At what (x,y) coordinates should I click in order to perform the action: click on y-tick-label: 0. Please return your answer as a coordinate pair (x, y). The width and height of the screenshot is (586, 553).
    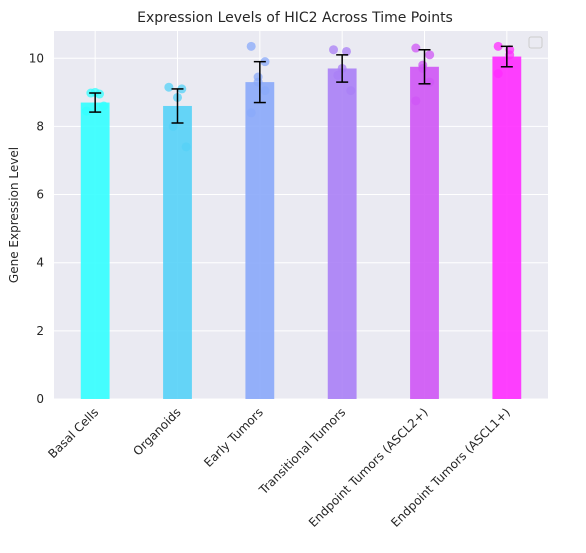
    Looking at the image, I should click on (40, 399).